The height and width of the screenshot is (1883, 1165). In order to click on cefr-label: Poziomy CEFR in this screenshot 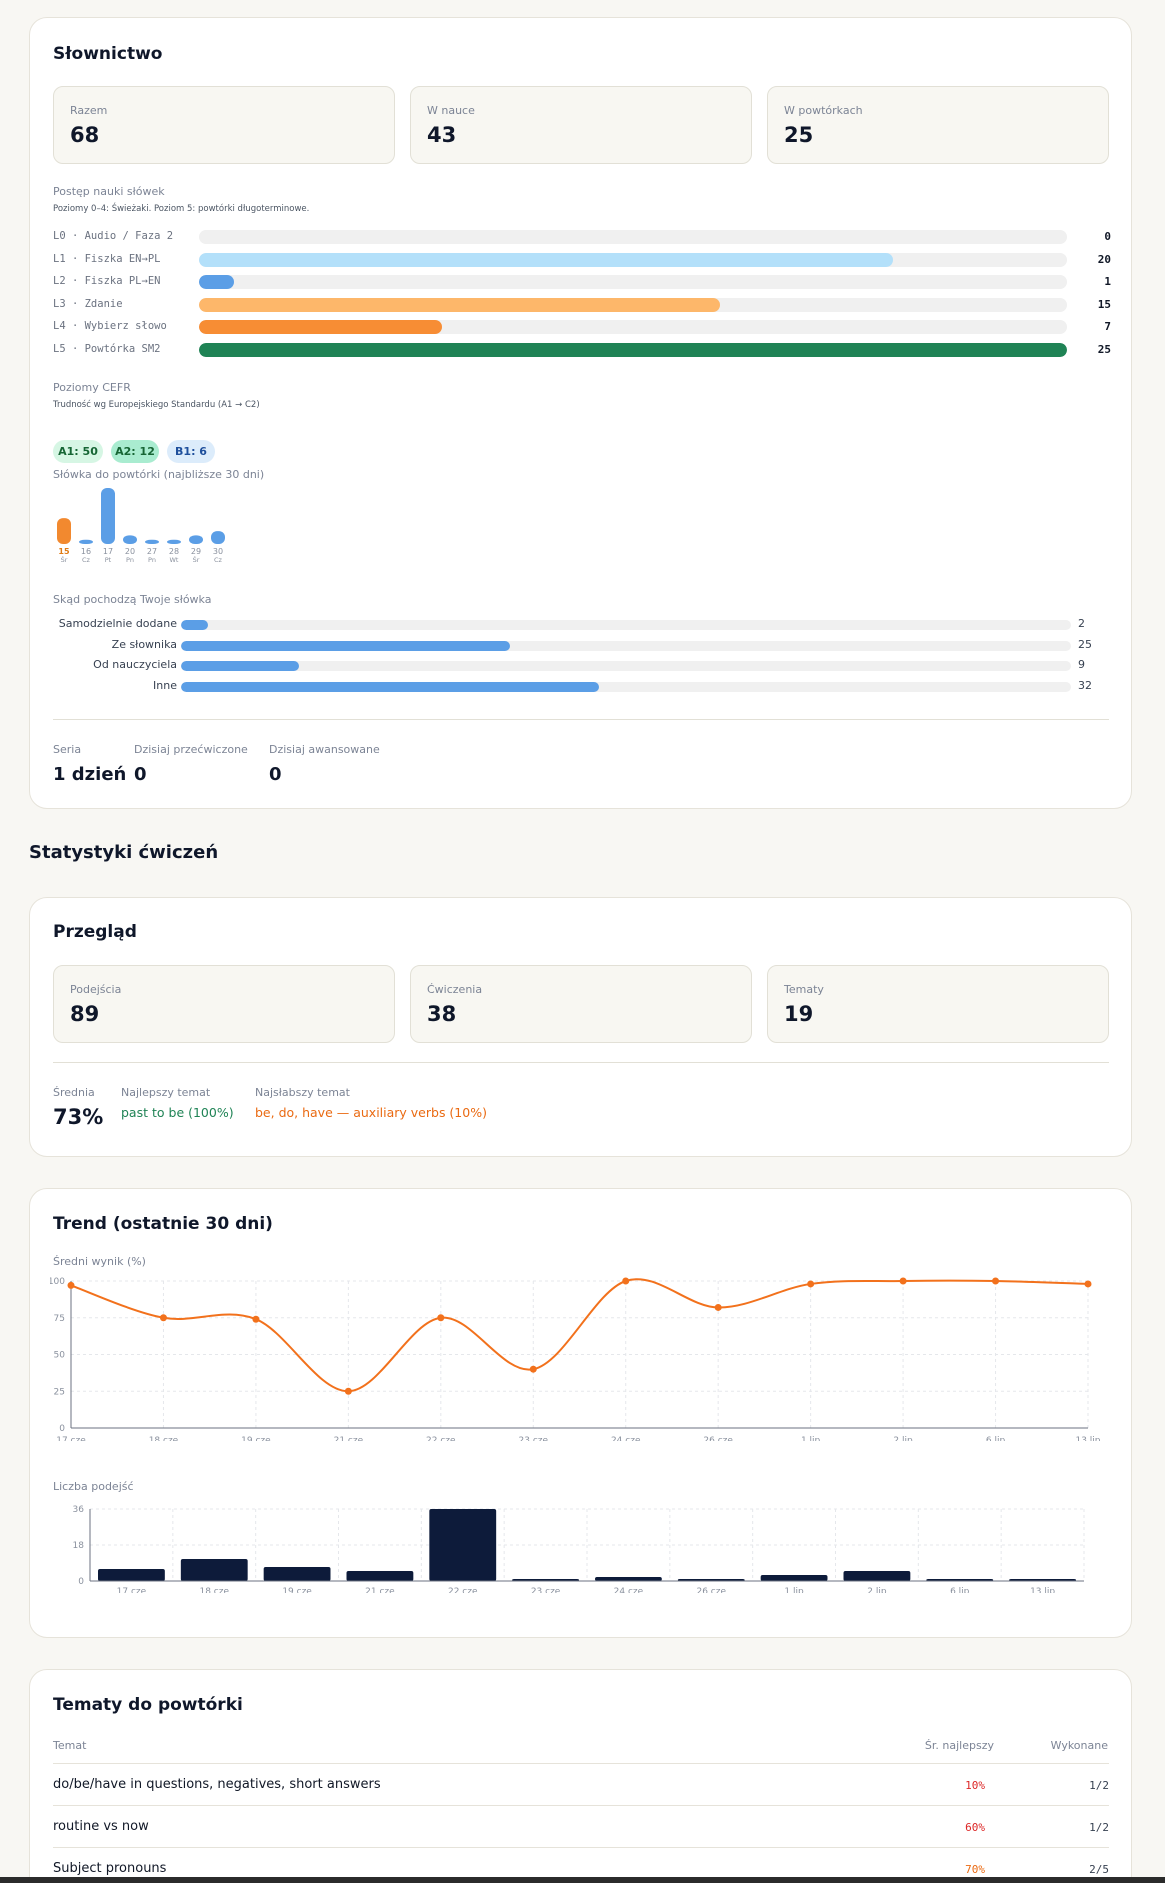, I will do `click(92, 387)`.